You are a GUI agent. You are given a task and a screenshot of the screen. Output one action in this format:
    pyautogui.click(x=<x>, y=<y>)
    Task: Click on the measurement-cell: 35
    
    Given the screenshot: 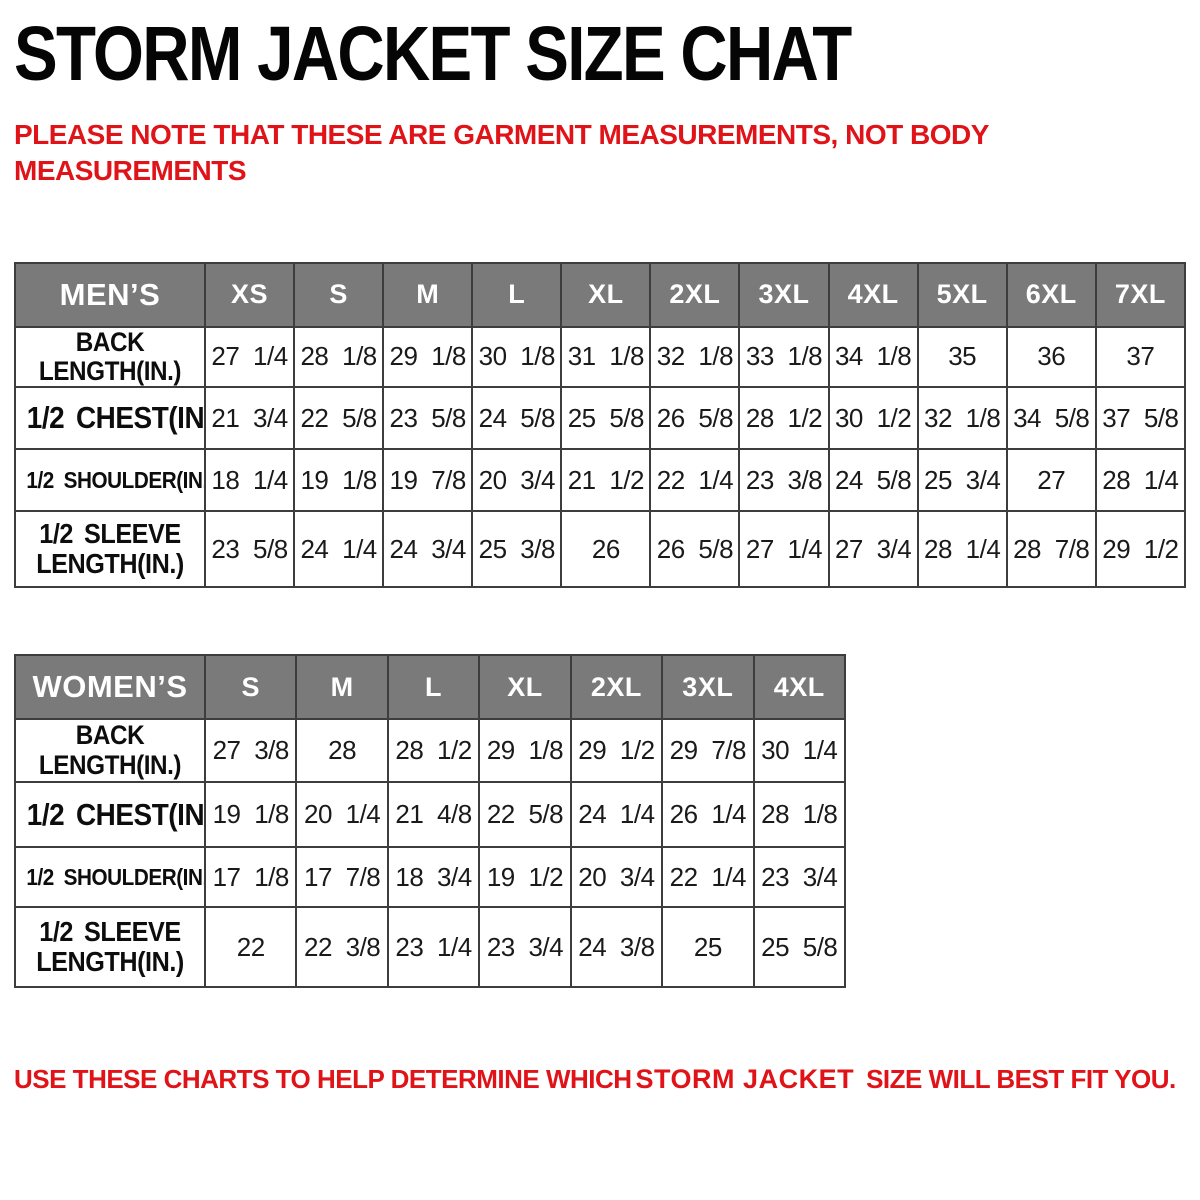 What is the action you would take?
    pyautogui.click(x=962, y=357)
    